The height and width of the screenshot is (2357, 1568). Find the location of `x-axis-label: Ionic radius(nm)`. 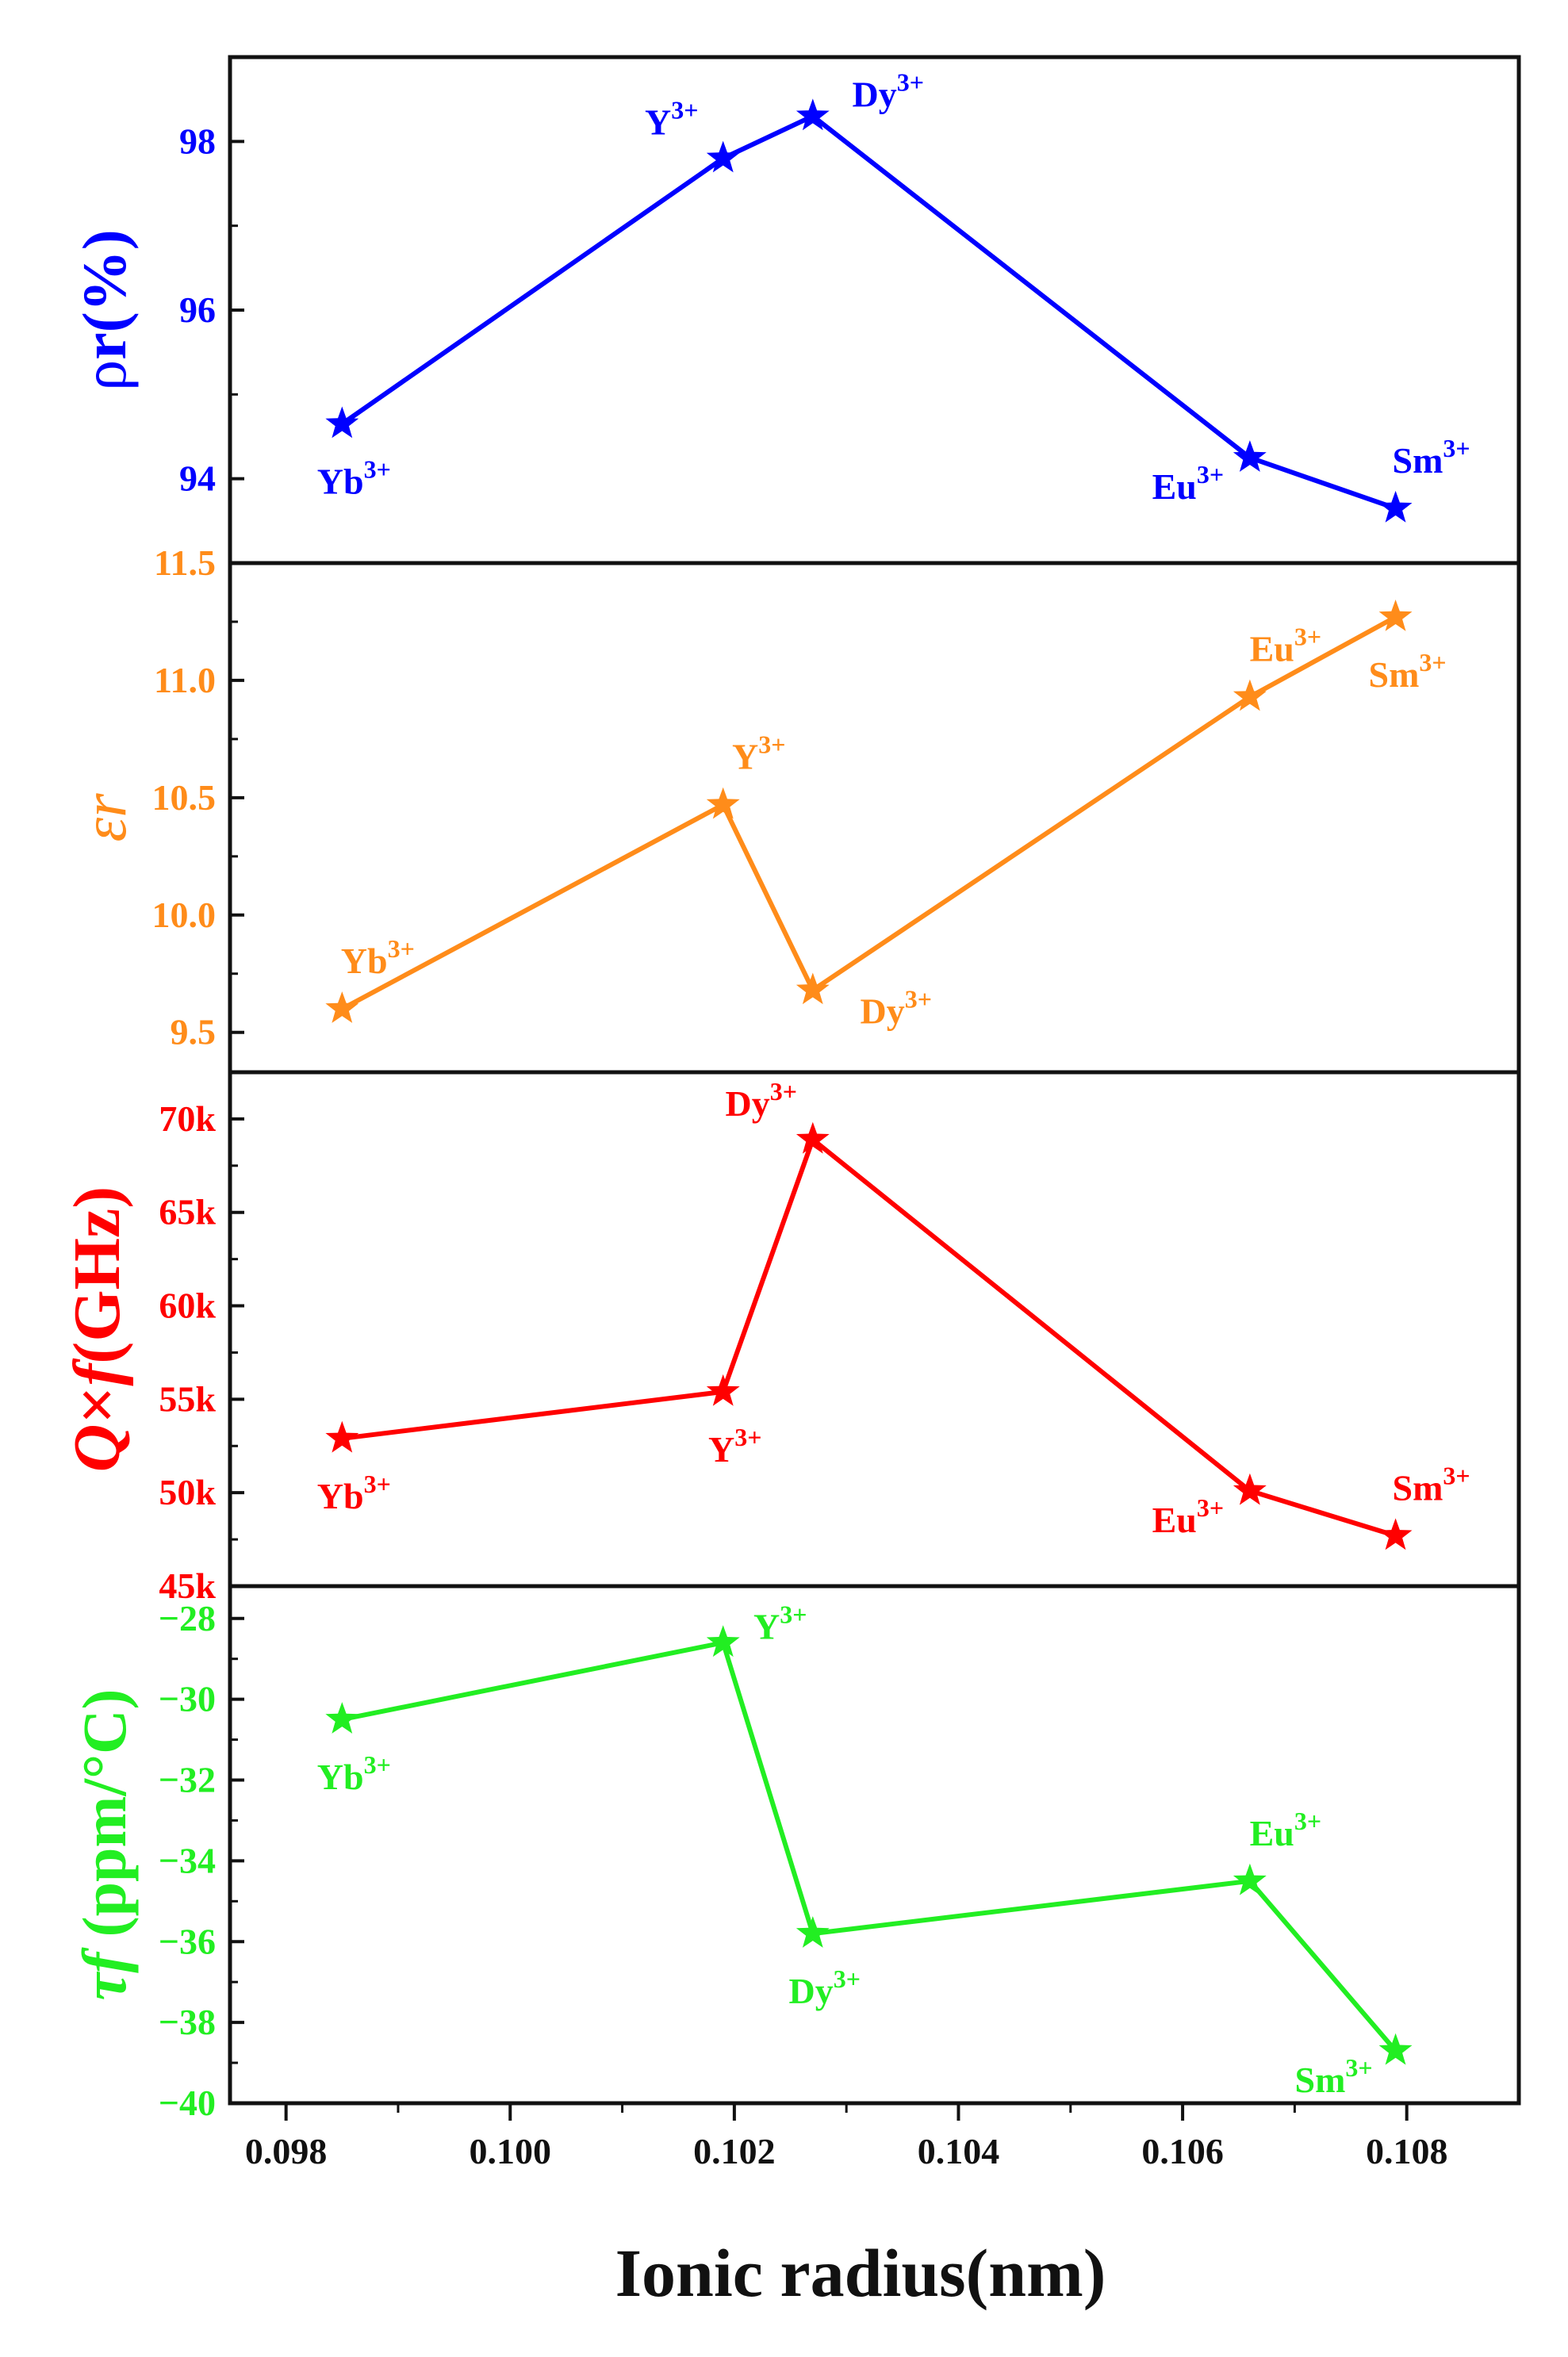

x-axis-label: Ionic radius(nm) is located at coordinates (860, 2273).